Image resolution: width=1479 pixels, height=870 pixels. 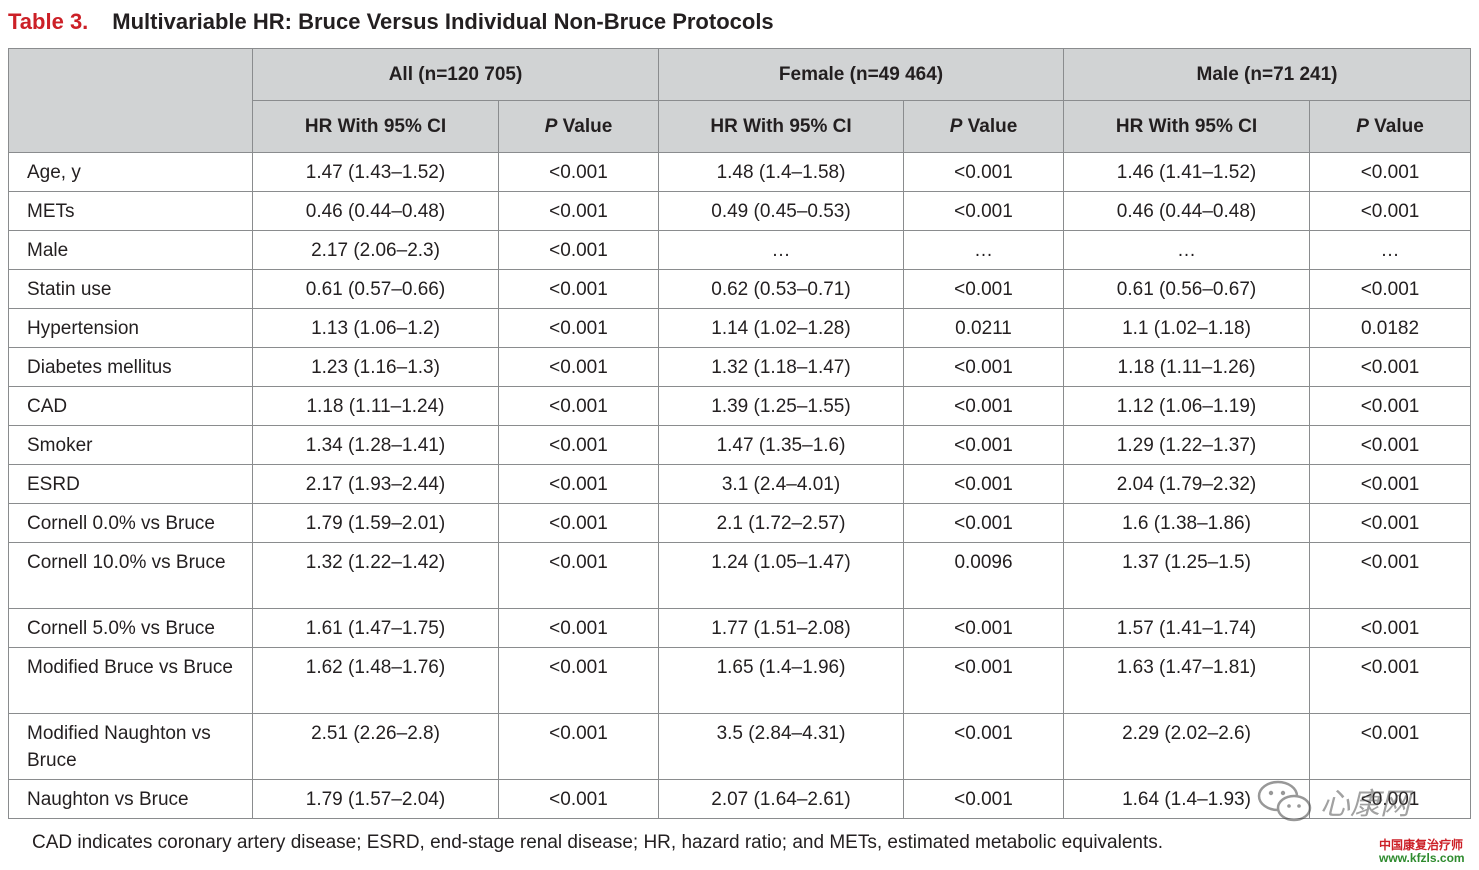 What do you see at coordinates (781, 523) in the screenshot?
I see `hr-ci-cell: 2.1 (1.72–2.57)` at bounding box center [781, 523].